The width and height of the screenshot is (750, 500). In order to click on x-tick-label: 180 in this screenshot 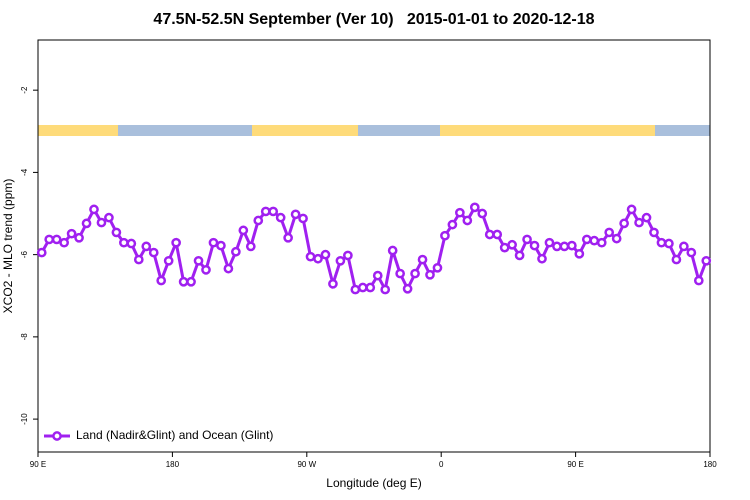, I will do `click(710, 464)`.